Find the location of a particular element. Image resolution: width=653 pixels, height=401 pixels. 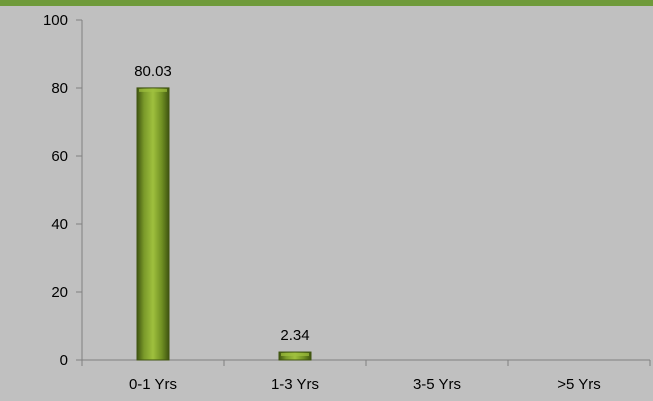

x-tick-label: 3-5 Yrs is located at coordinates (437, 384).